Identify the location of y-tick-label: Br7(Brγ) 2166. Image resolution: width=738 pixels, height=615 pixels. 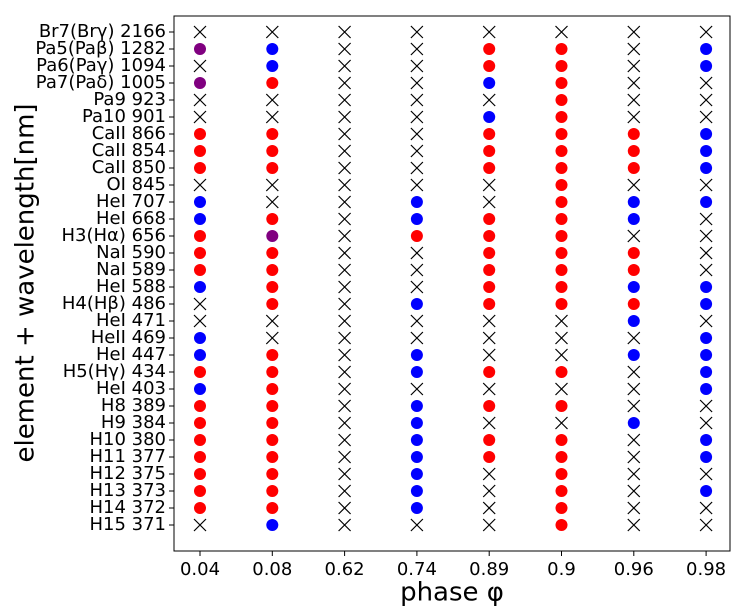
(102, 31).